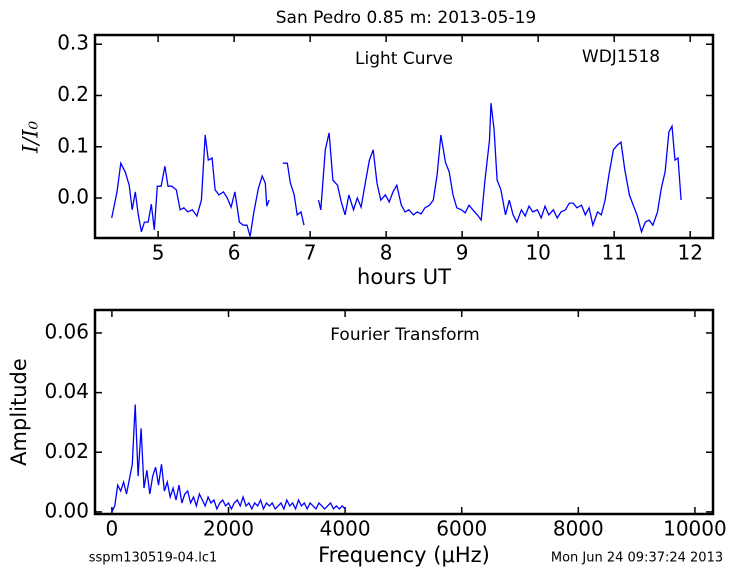  I want to click on x-axis-label: Frequency (μHz), so click(404, 555).